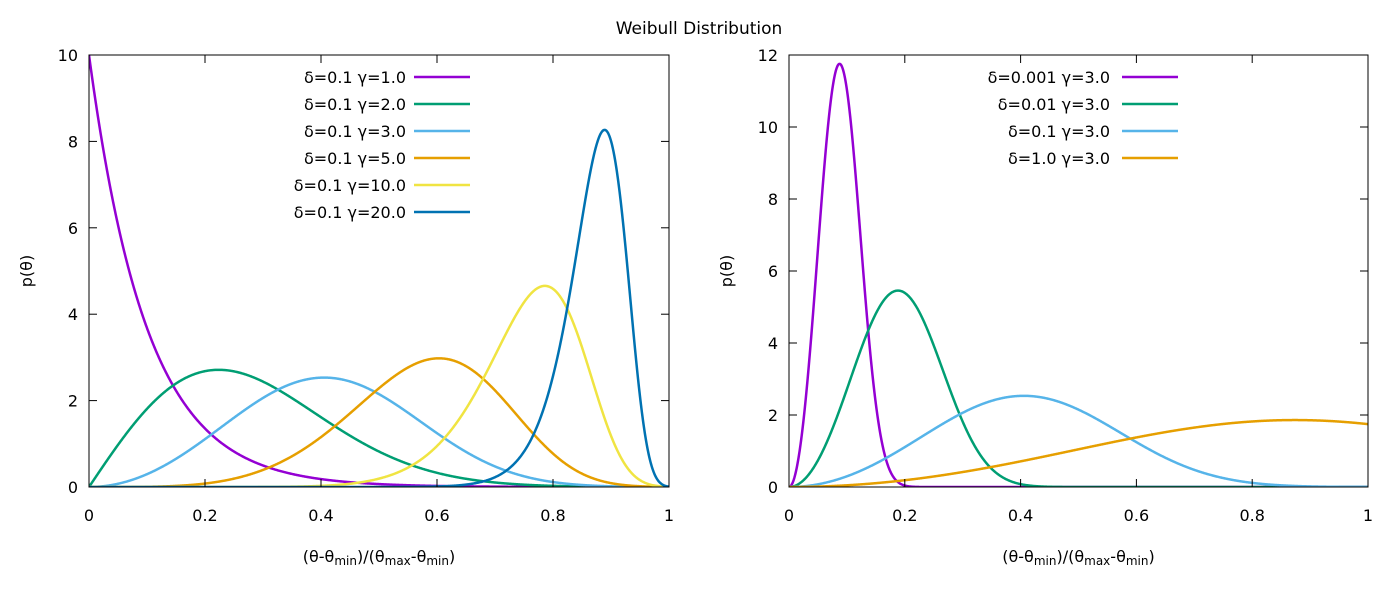 Image resolution: width=1400 pixels, height=600 pixels. What do you see at coordinates (355, 158) in the screenshot?
I see `legend-label: δ=0.1 γ=5.0` at bounding box center [355, 158].